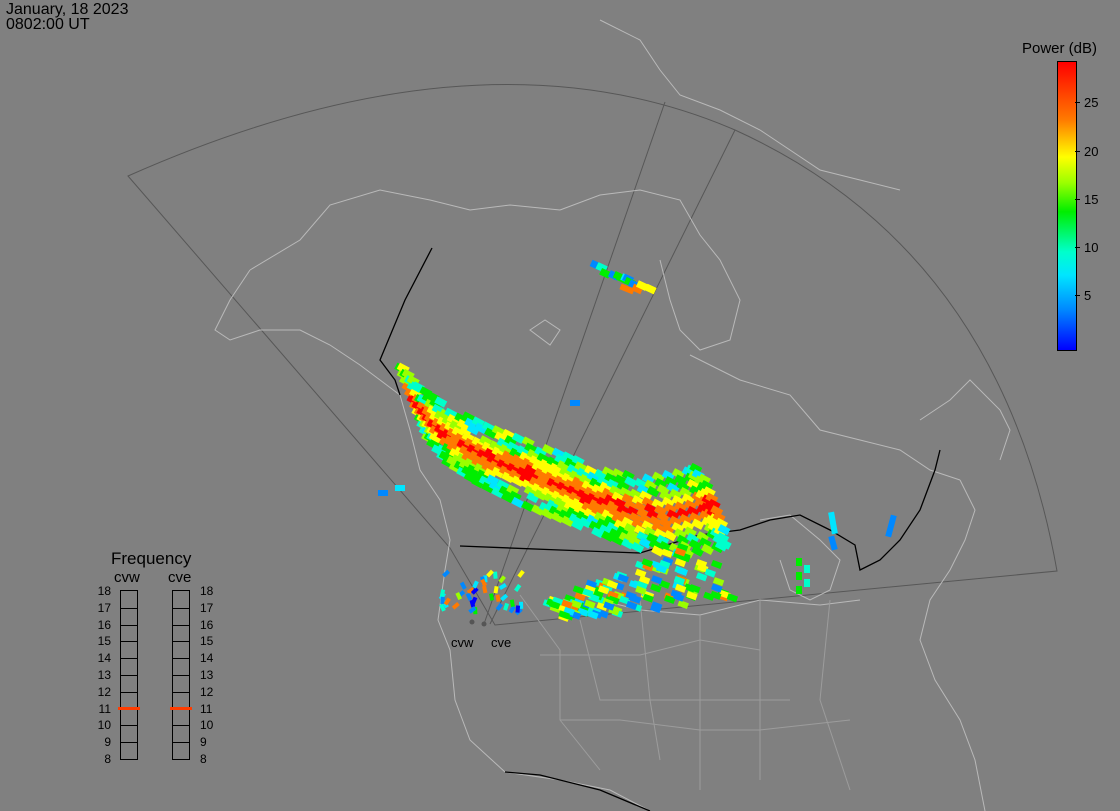 Image resolution: width=1120 pixels, height=811 pixels. I want to click on colorbar-tick-15: 15, so click(1091, 199).